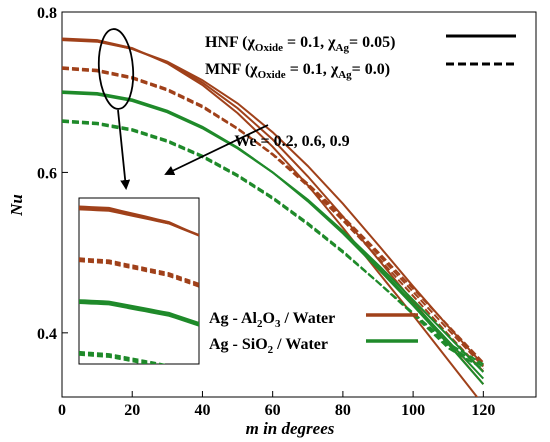  What do you see at coordinates (116, 69) in the screenshot?
I see `zoom-ellipse` at bounding box center [116, 69].